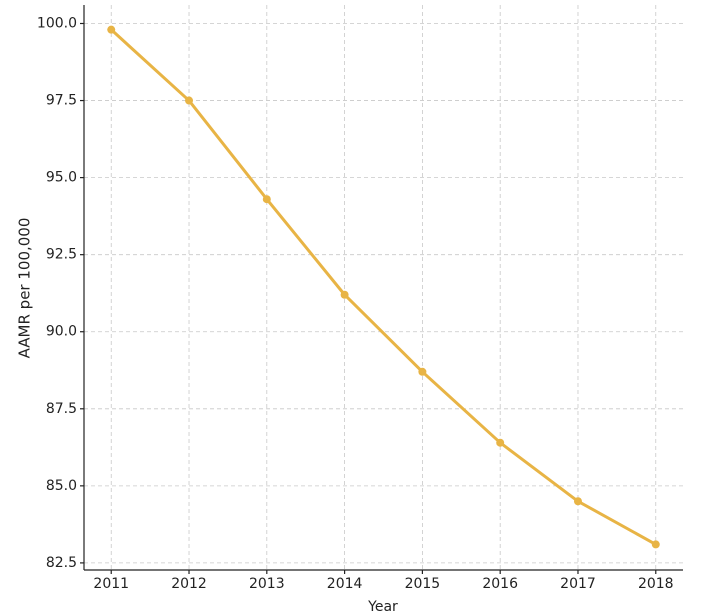 The width and height of the screenshot is (724, 614). Describe the element at coordinates (500, 584) in the screenshot. I see `x-tick-label: 2016` at that location.